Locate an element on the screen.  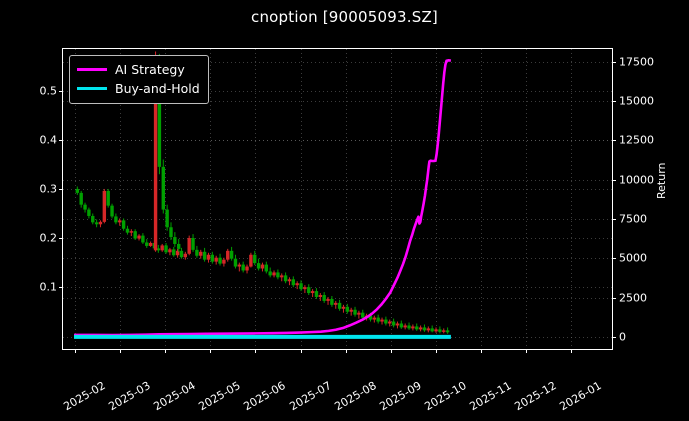
y-axis-right-tick-label: 2500 is located at coordinates (633, 298).